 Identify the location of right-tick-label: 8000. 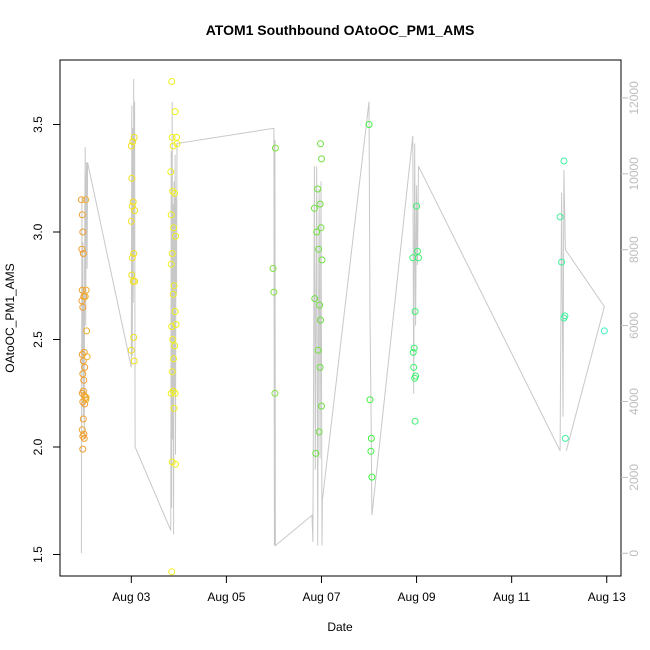
(634, 249).